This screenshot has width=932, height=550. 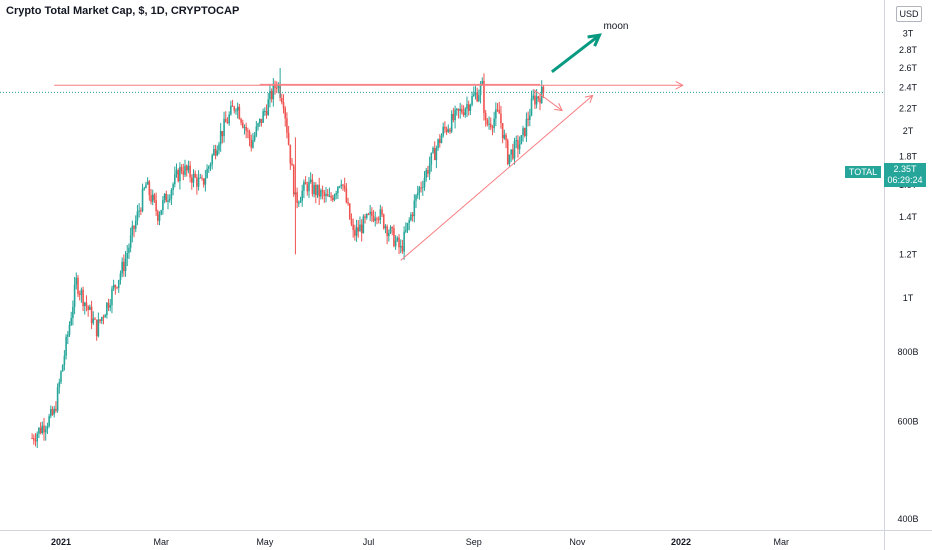 I want to click on currency-selector: USD, so click(x=909, y=14).